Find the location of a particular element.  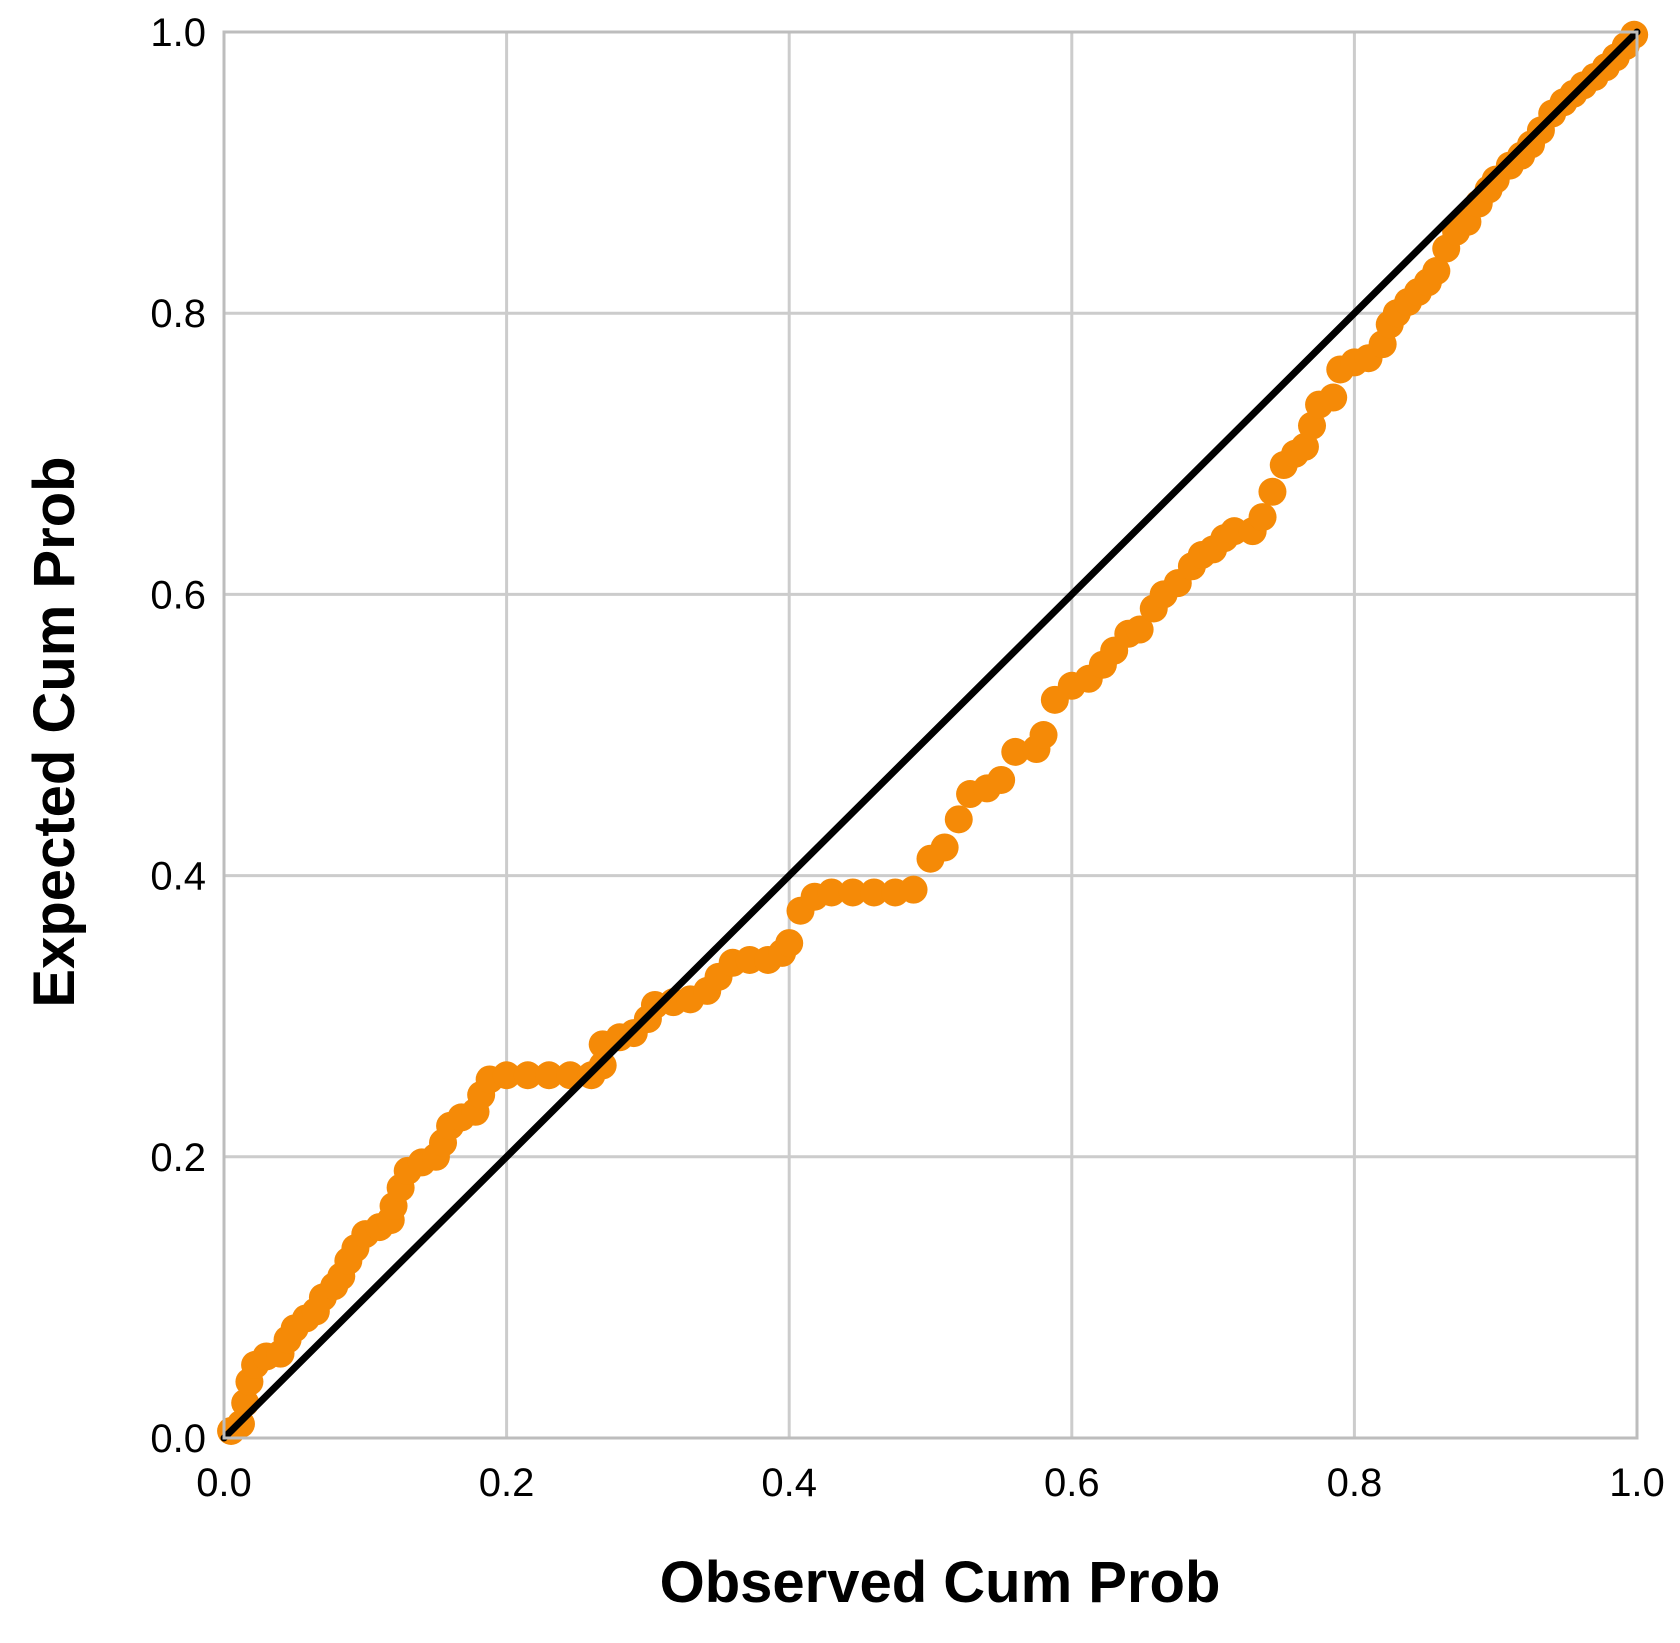

y-tick-label: 0.4 is located at coordinates (178, 877).